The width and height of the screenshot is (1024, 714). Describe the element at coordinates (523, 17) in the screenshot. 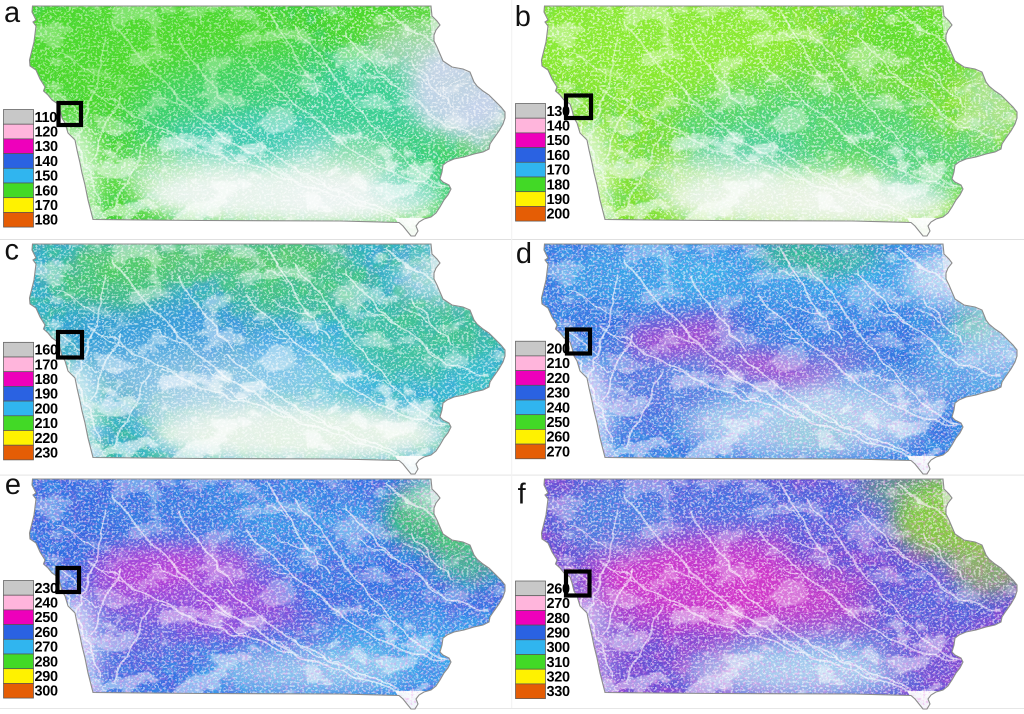

I see `svg-text: b` at that location.